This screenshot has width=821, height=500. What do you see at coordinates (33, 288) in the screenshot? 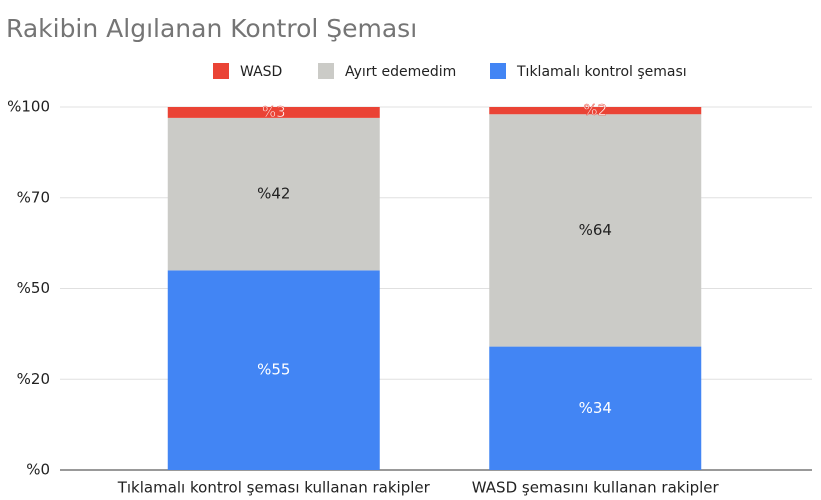
I see `y-tick-label: %50` at bounding box center [33, 288].